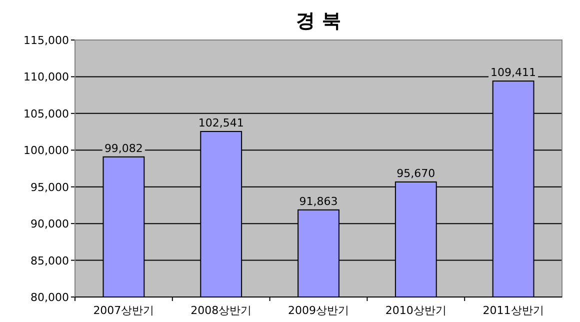  Describe the element at coordinates (49, 261) in the screenshot. I see `y-tick-label: 85,000` at that location.